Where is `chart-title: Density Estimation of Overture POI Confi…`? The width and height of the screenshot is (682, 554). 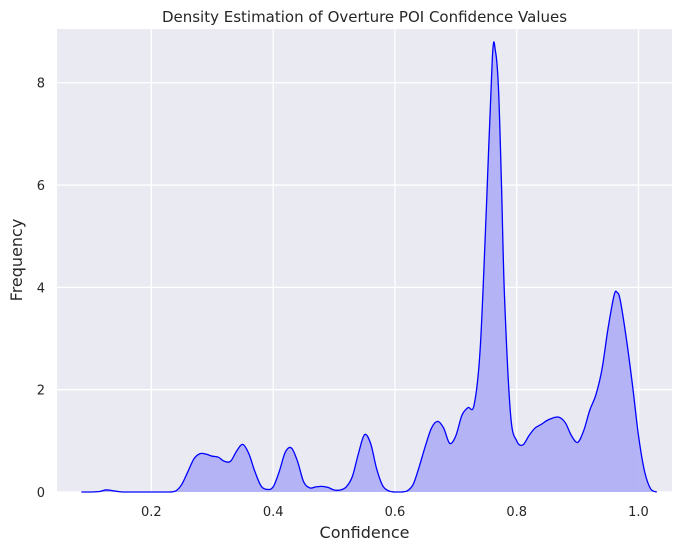
chart-title: Density Estimation of Overture POI Confi… is located at coordinates (364, 17).